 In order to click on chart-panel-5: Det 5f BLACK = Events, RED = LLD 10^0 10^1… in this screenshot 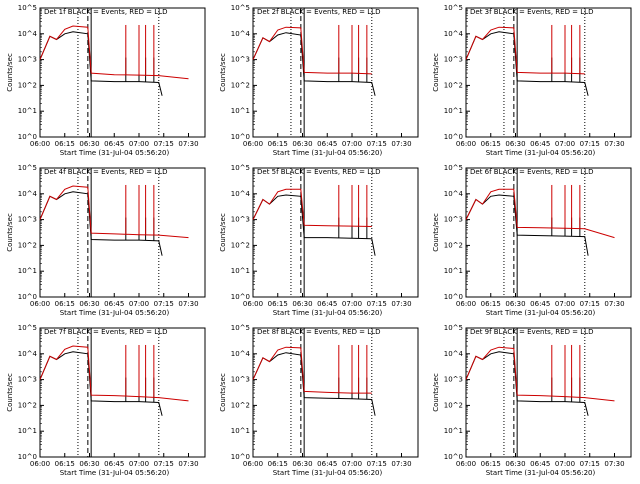, I will do `click(319, 240)`.